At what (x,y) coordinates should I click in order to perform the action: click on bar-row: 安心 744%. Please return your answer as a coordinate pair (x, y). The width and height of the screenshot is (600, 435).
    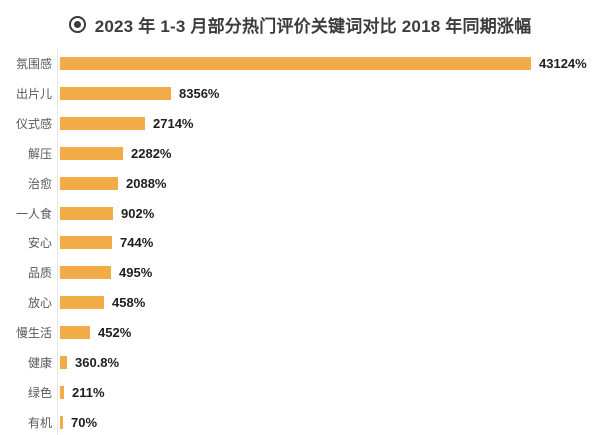
    Looking at the image, I should click on (300, 243).